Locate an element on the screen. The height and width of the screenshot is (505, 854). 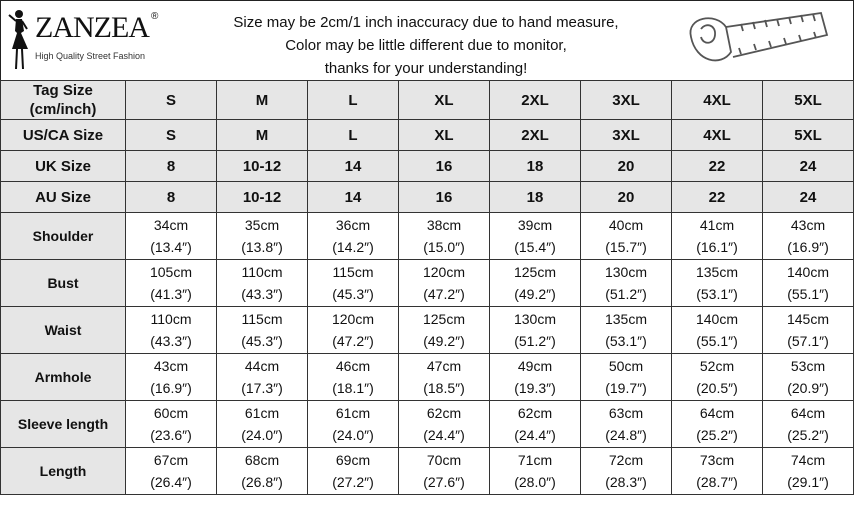
measurement-cell: 62cm (24.4″) is located at coordinates (535, 424).